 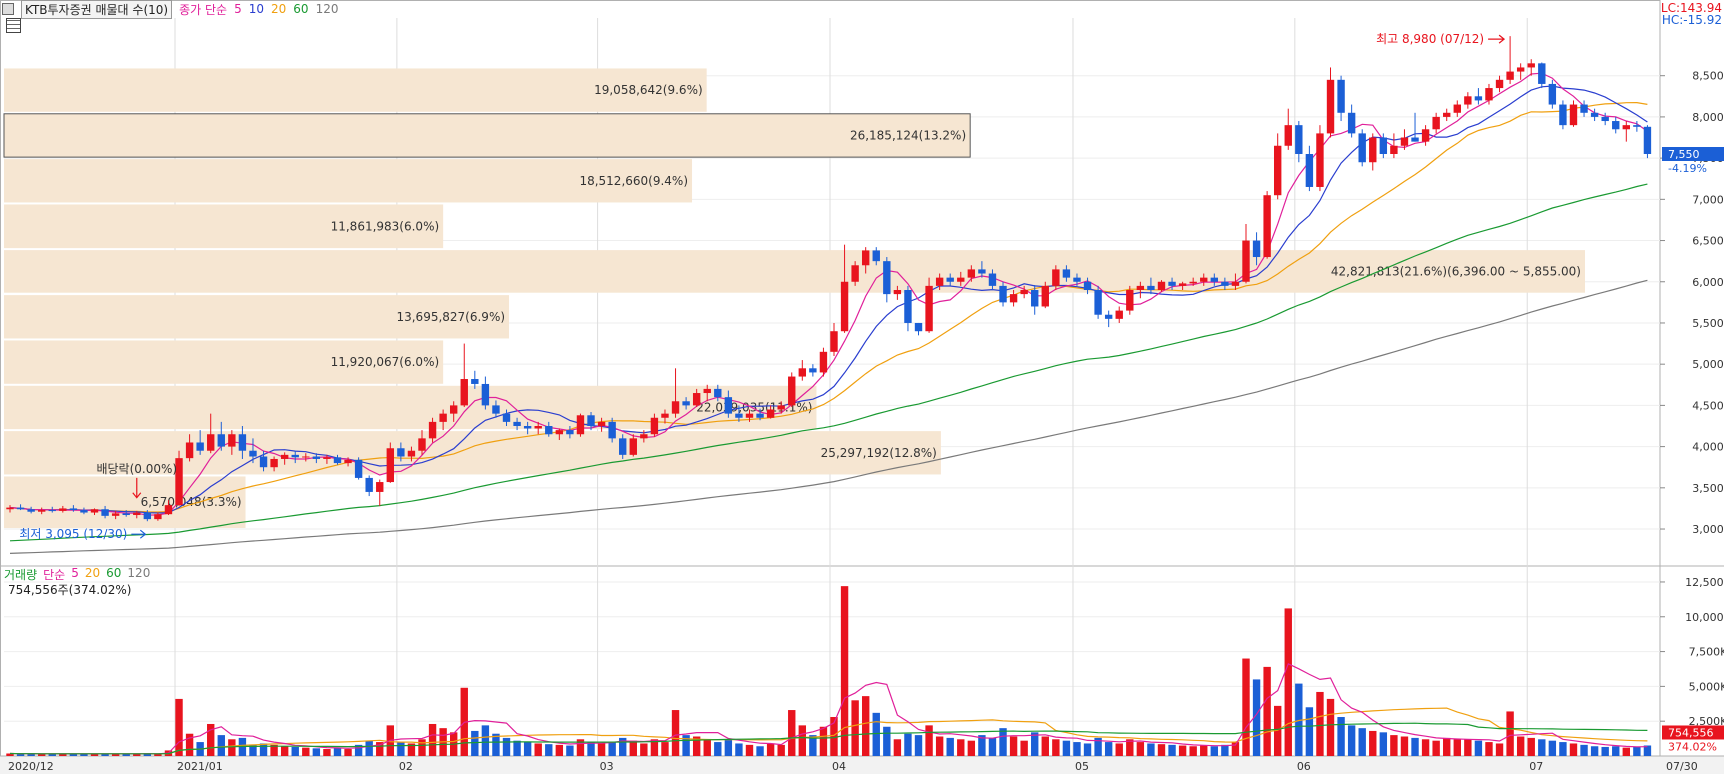 What do you see at coordinates (97, 9) in the screenshot?
I see `chart-title: KTB투자증권 매물대 수(10)` at bounding box center [97, 9].